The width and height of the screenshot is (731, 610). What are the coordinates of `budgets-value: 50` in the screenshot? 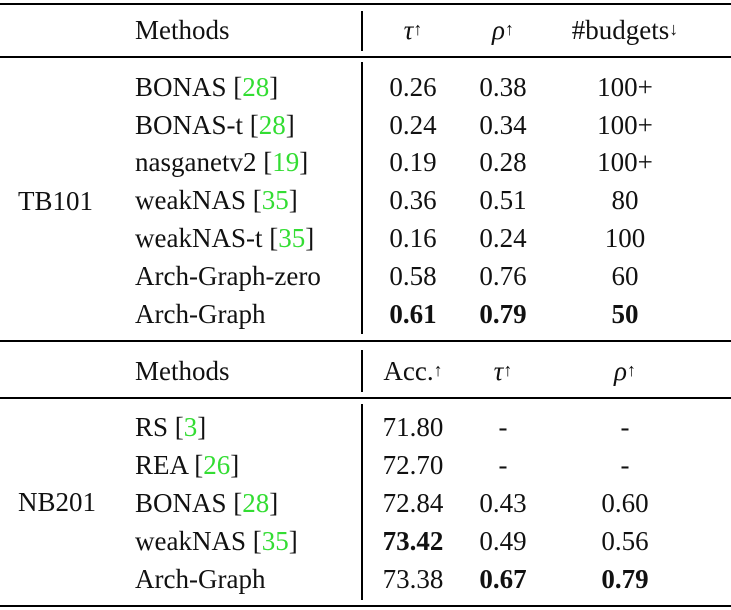 It's located at (625, 314).